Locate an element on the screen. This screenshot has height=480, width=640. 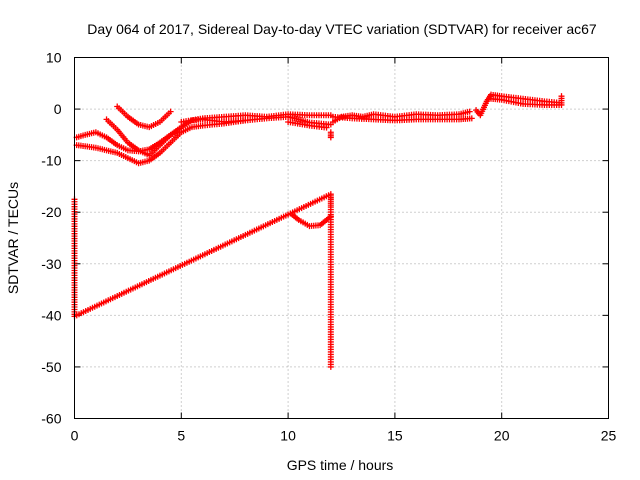
series-track-e is located at coordinates (256, 118).